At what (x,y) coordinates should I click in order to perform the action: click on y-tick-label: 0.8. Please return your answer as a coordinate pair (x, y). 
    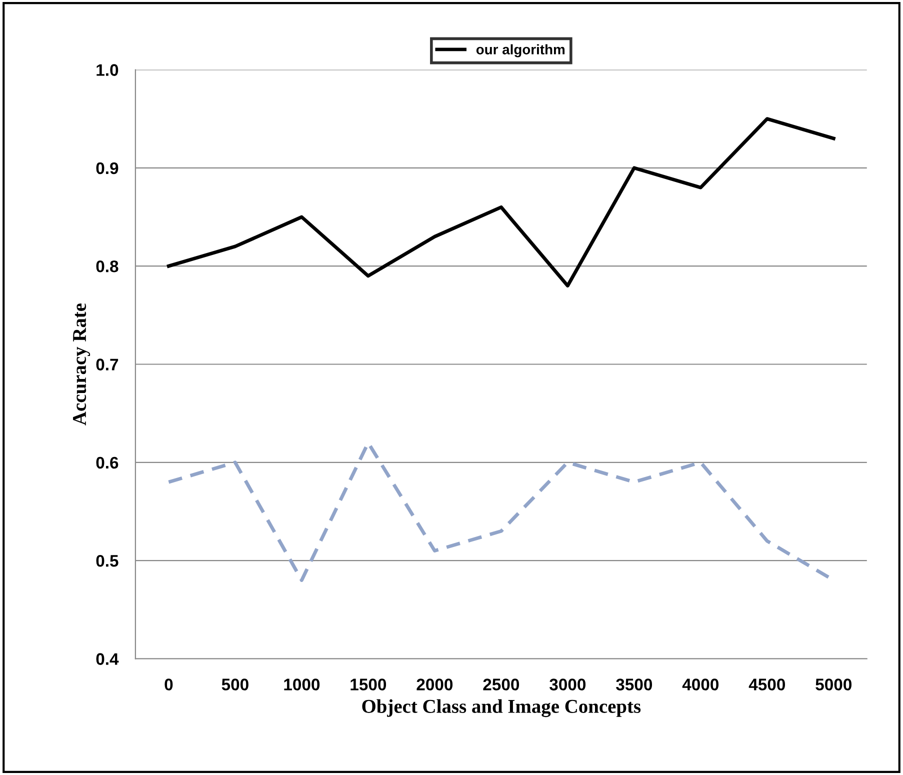
    Looking at the image, I should click on (107, 266).